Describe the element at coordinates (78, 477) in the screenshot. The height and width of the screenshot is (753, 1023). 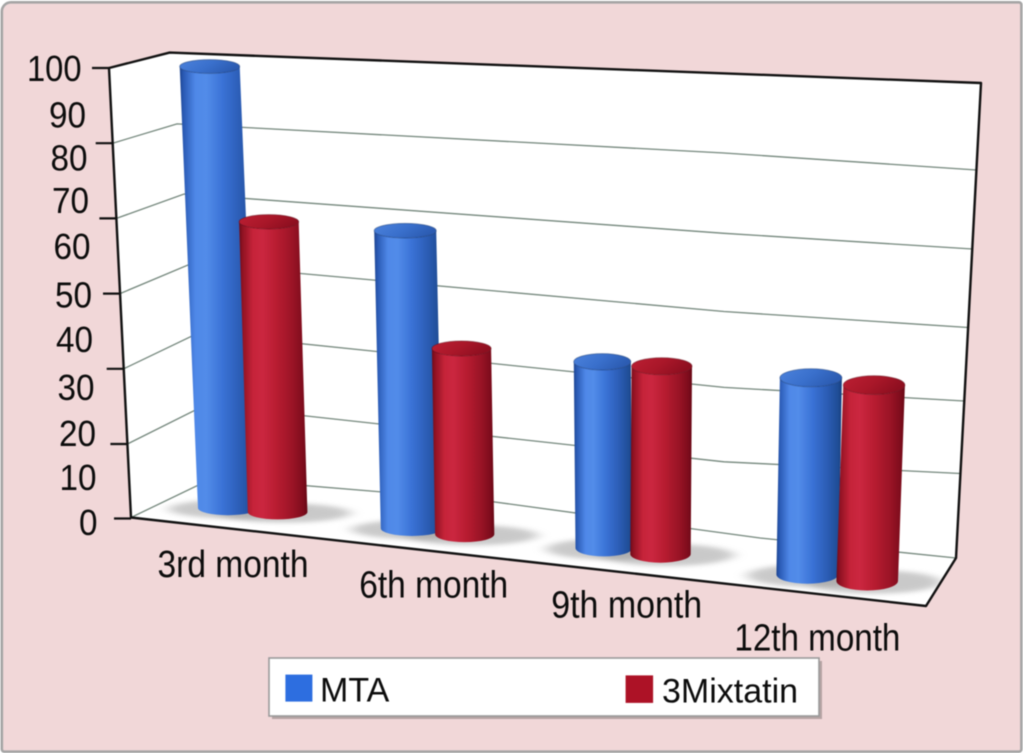
I see `svg-text: 10` at that location.